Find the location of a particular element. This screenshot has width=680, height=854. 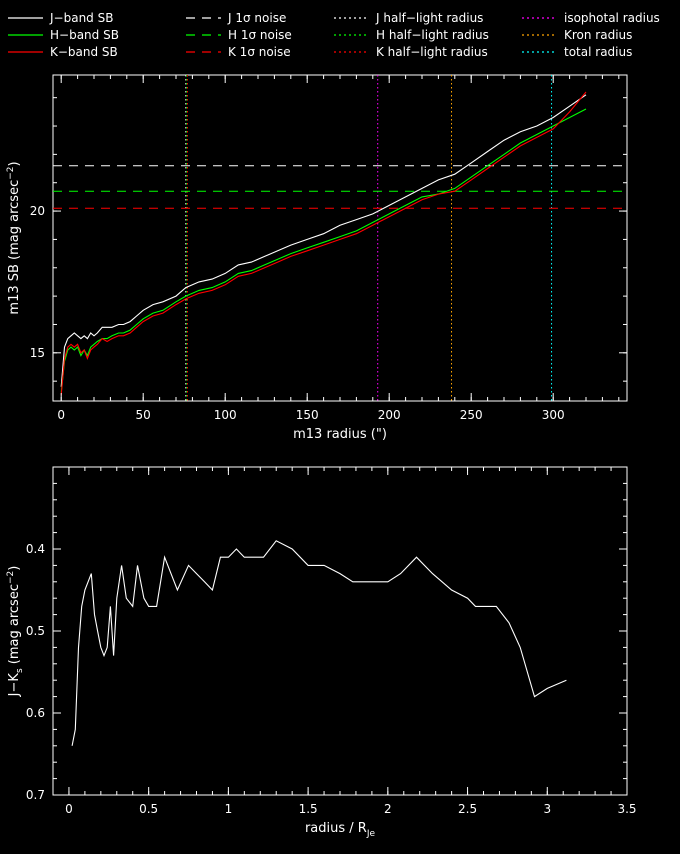

x-axis-label: m13 radius (") is located at coordinates (340, 434).